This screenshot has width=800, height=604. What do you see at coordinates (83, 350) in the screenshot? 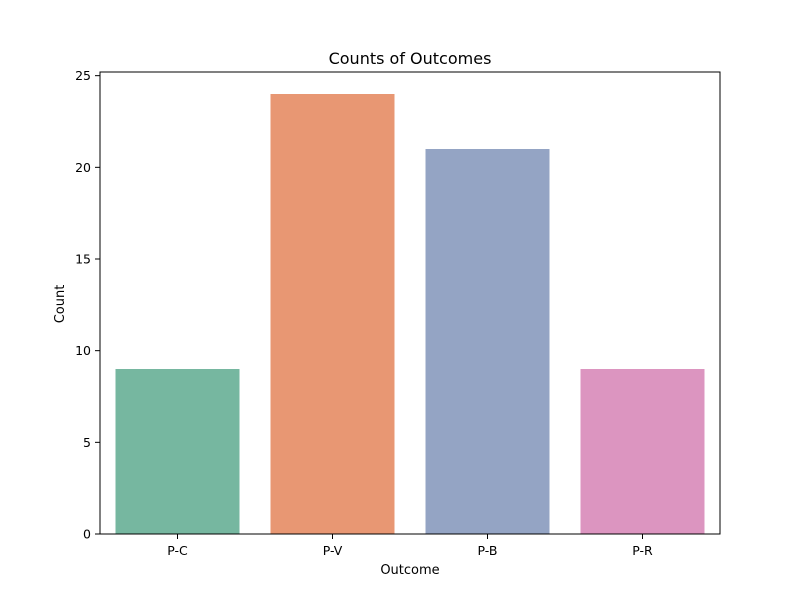
I see `y-tick-label: 10` at bounding box center [83, 350].